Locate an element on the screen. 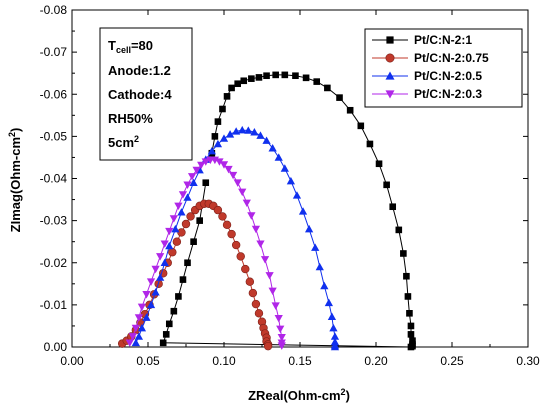 The width and height of the screenshot is (550, 409). y-axis-title: ZImag(Ohm-cm2) is located at coordinates (15, 180).